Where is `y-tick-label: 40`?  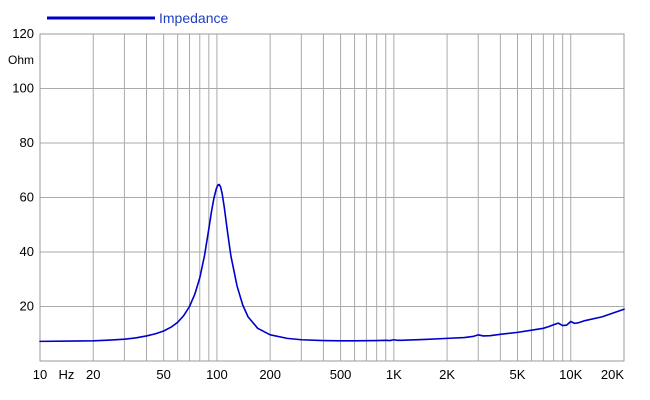 y-tick-label: 40 is located at coordinates (27, 251).